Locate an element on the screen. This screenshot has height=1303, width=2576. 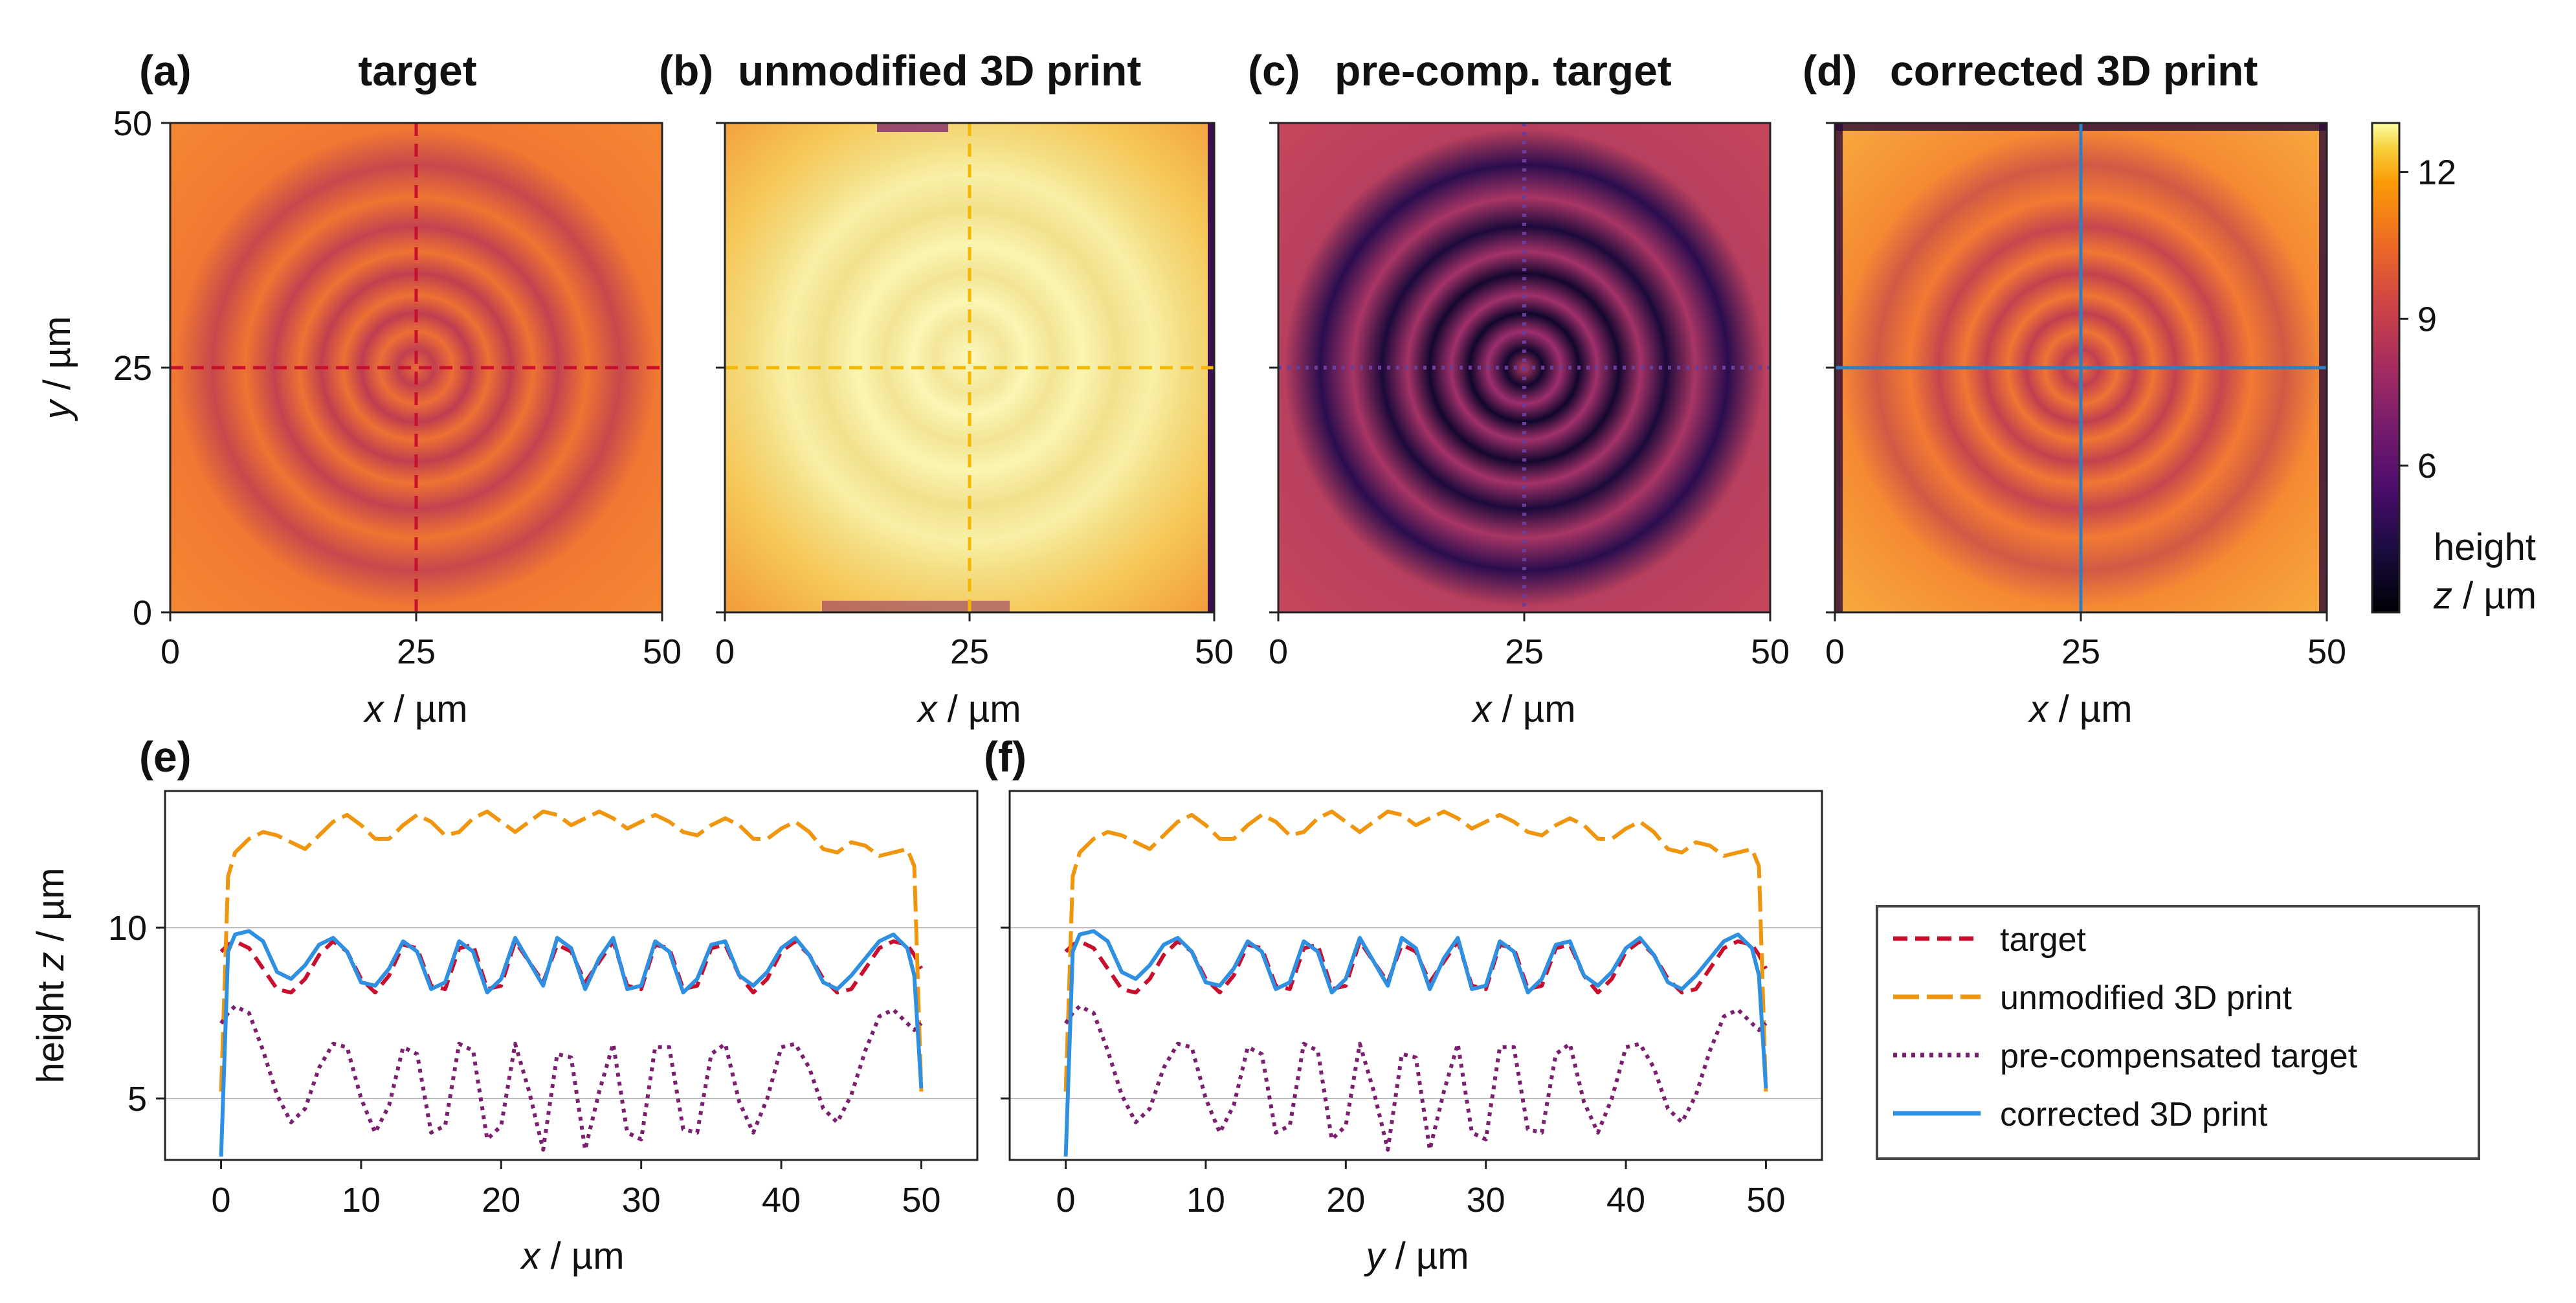
series-line-f-unmodified-3d-print is located at coordinates (1415, 950).